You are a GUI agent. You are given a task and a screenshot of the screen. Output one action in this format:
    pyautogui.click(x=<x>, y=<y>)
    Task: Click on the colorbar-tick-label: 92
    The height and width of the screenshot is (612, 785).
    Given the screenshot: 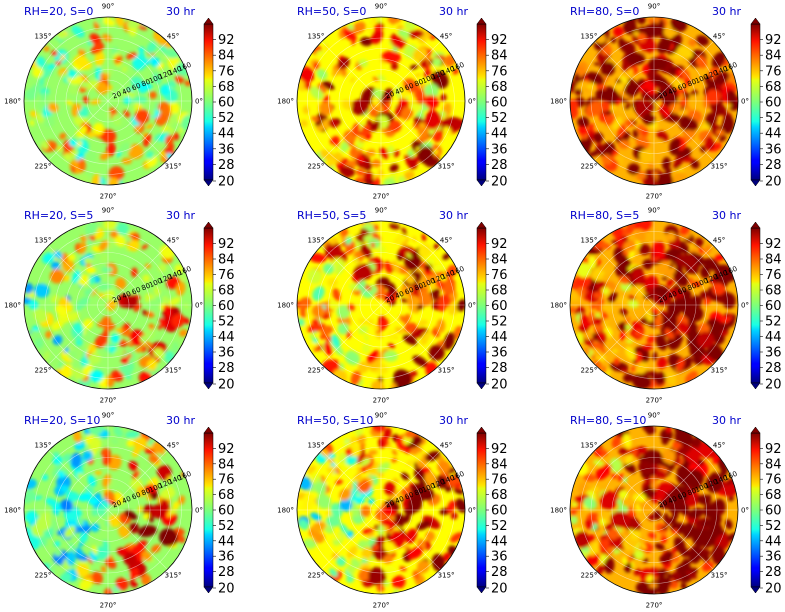 What is the action you would take?
    pyautogui.click(x=226, y=449)
    